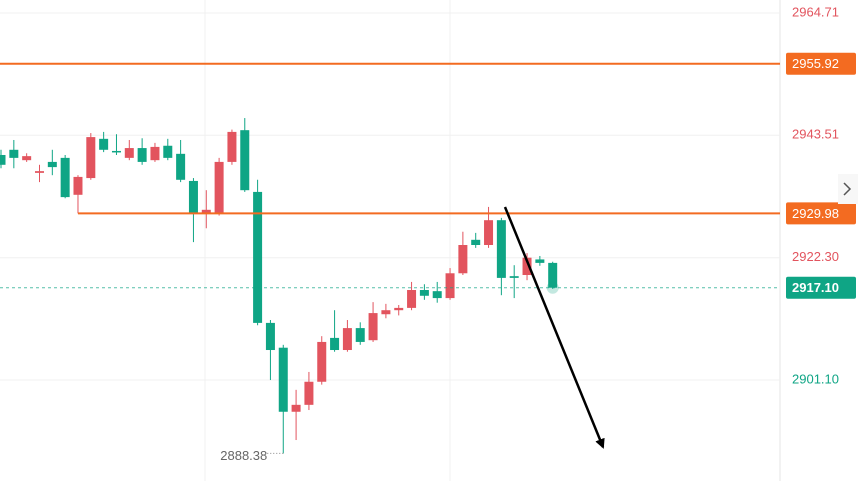  I want to click on last-price-tag, so click(821, 287).